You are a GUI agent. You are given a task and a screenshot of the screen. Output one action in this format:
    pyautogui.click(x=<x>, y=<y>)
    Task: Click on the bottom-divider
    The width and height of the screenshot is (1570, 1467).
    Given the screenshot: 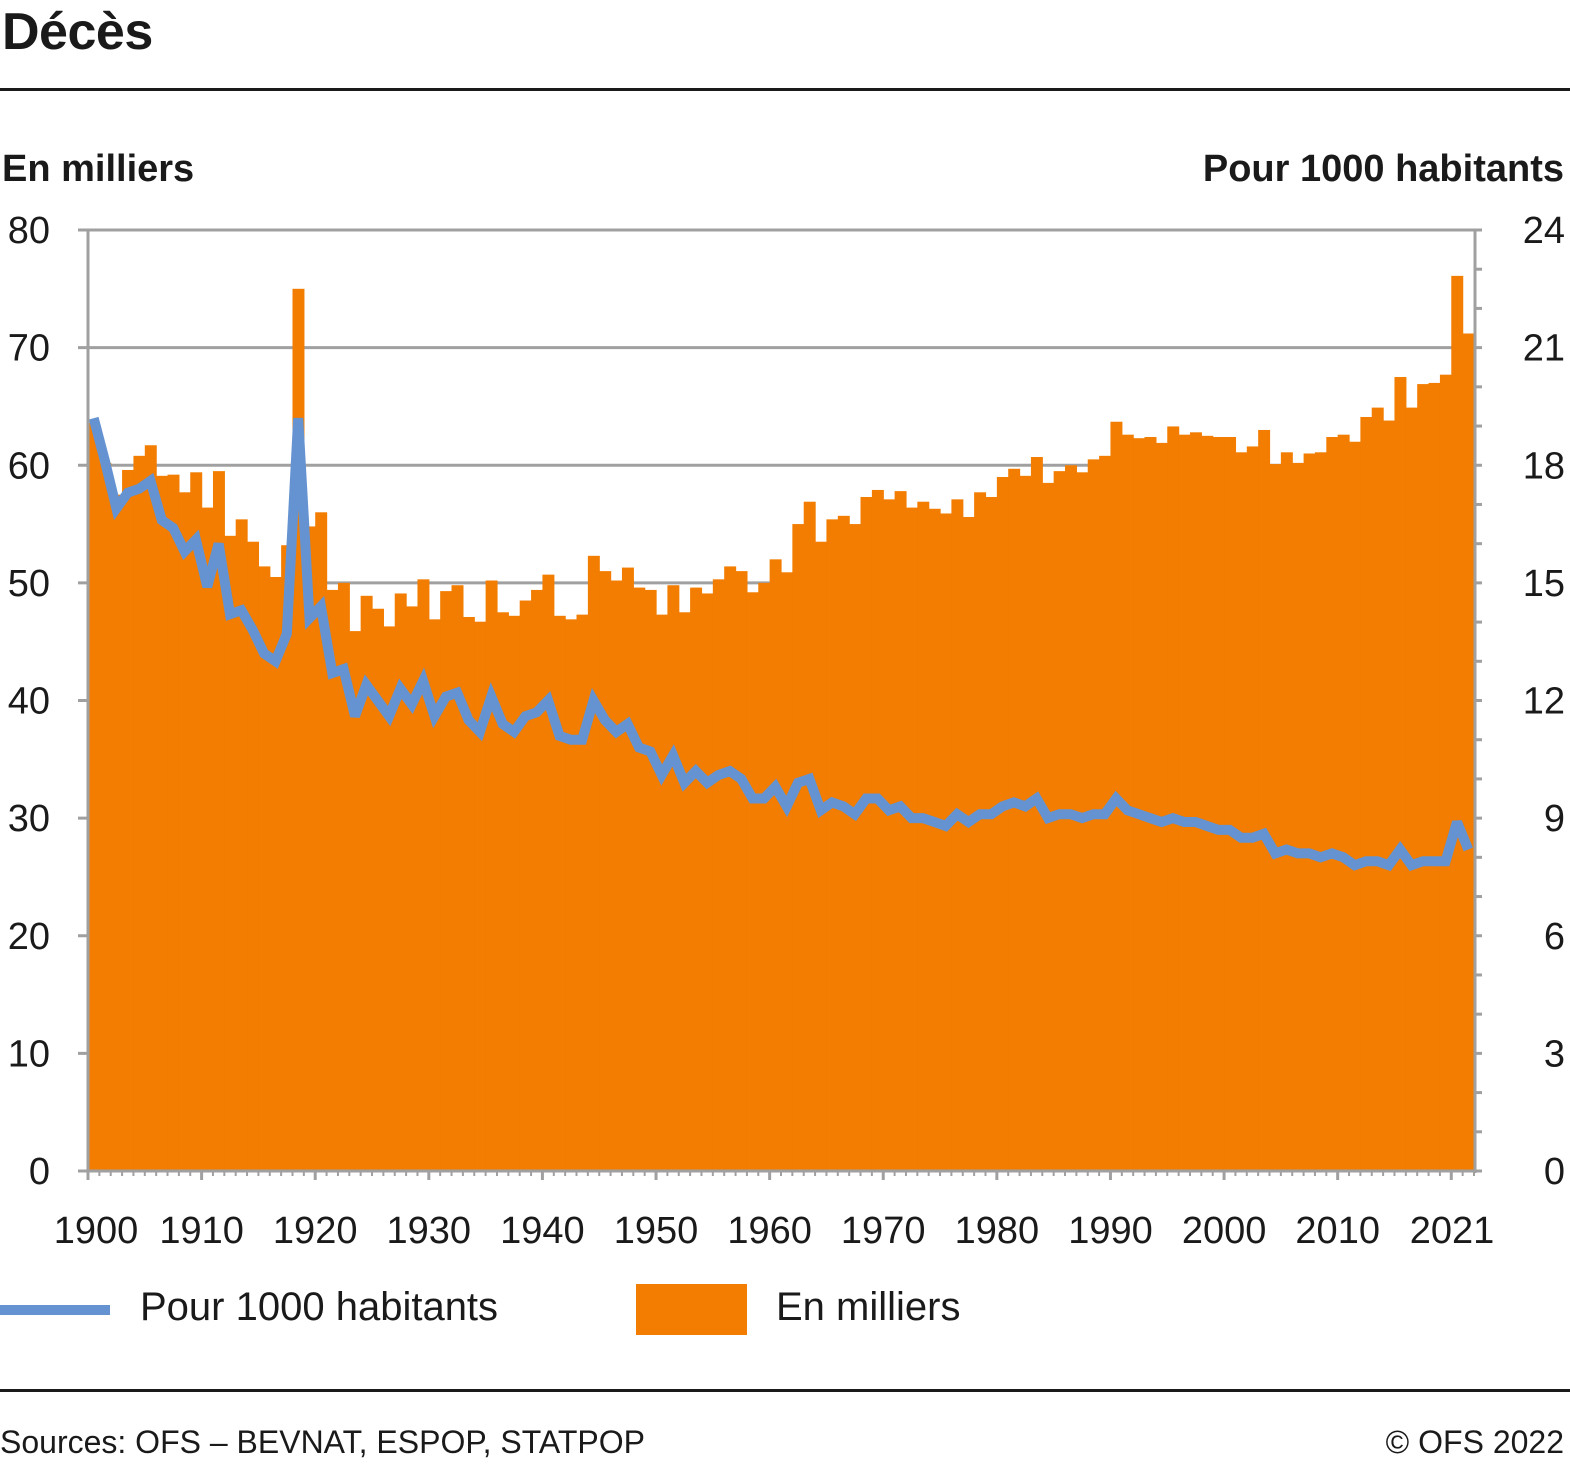 What is the action you would take?
    pyautogui.click(x=785, y=1390)
    